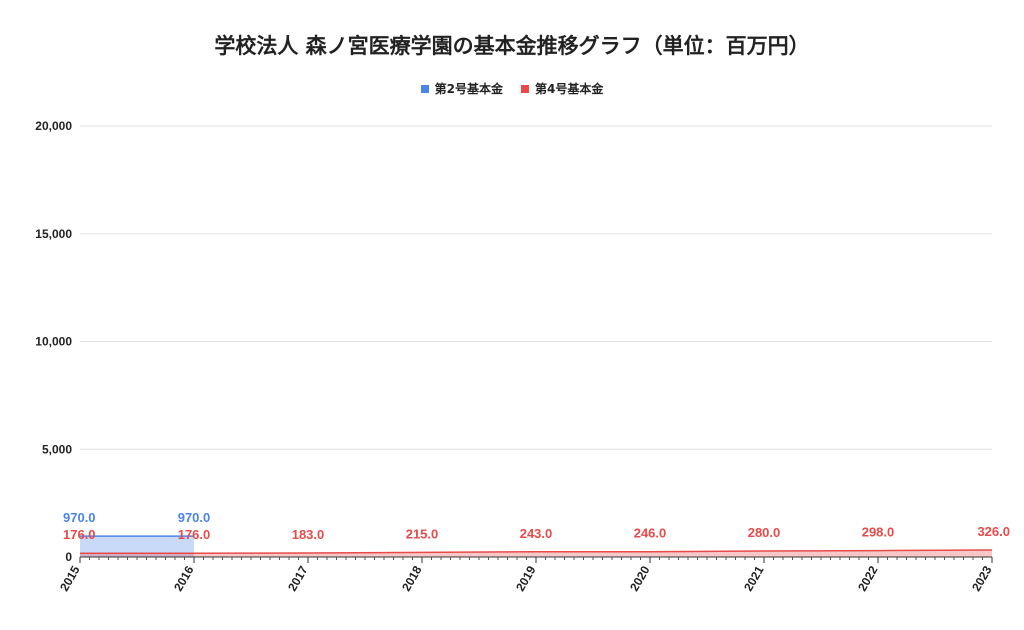  I want to click on legend-label-series-1: 第2号基本金, so click(468, 89).